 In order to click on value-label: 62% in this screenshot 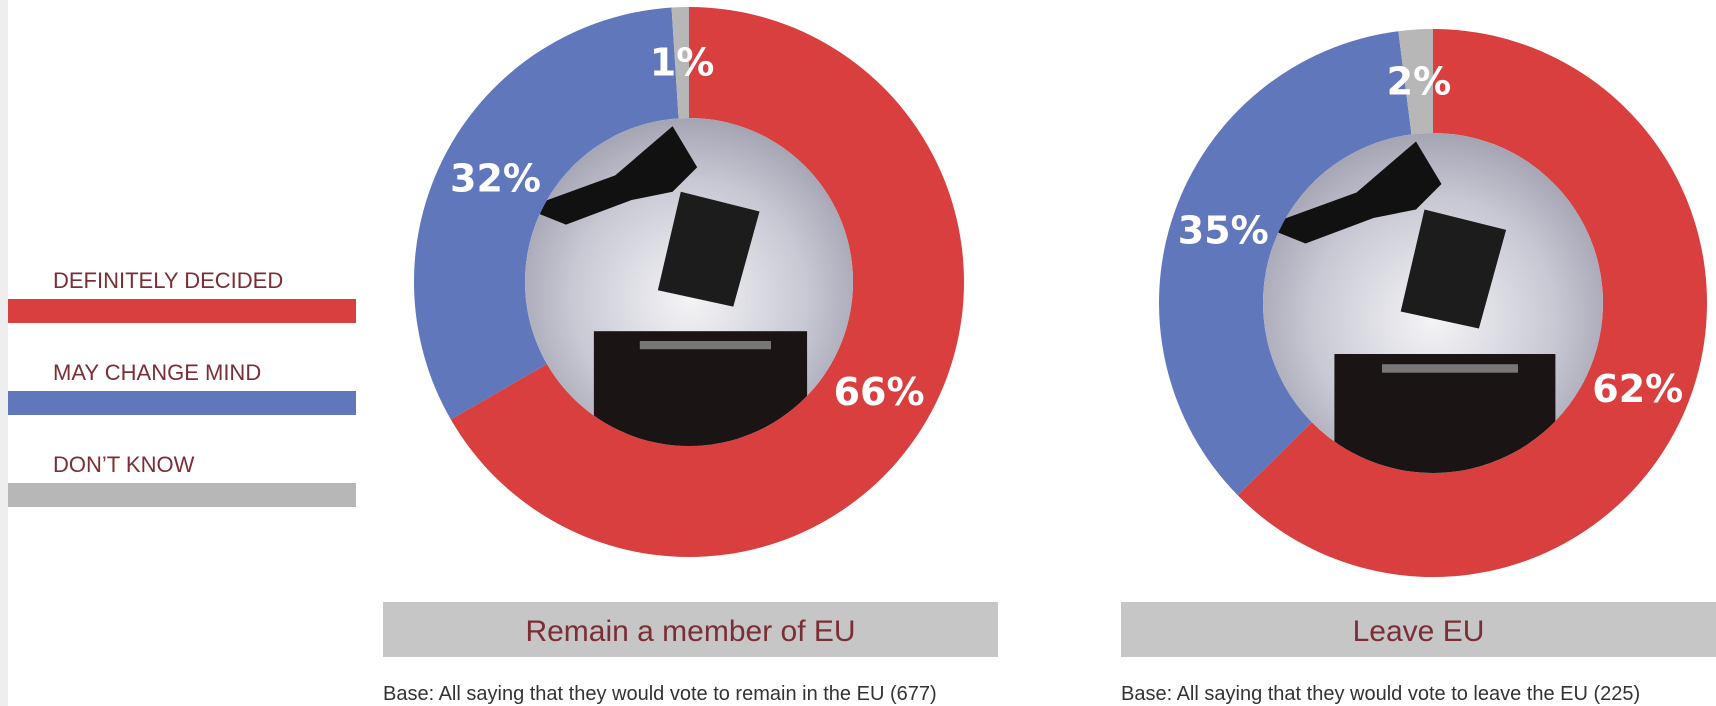, I will do `click(1637, 389)`.